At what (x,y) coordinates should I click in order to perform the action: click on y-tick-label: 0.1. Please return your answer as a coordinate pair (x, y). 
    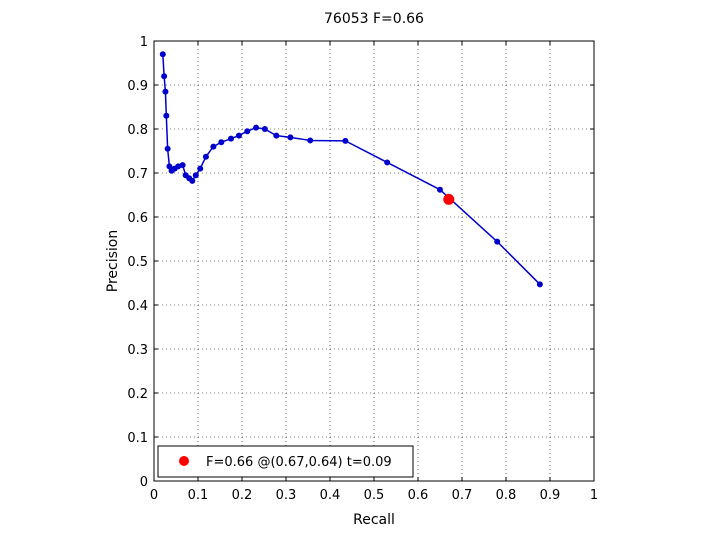
    Looking at the image, I should click on (137, 438).